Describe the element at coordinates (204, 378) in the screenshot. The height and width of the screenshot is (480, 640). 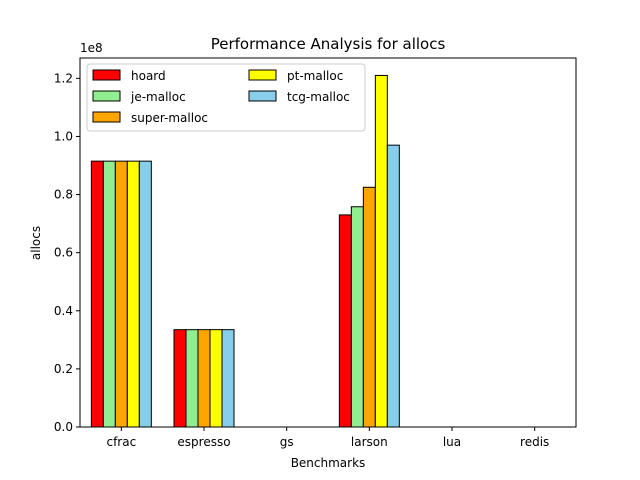
I see `bar-super-malloc-espresso` at that location.